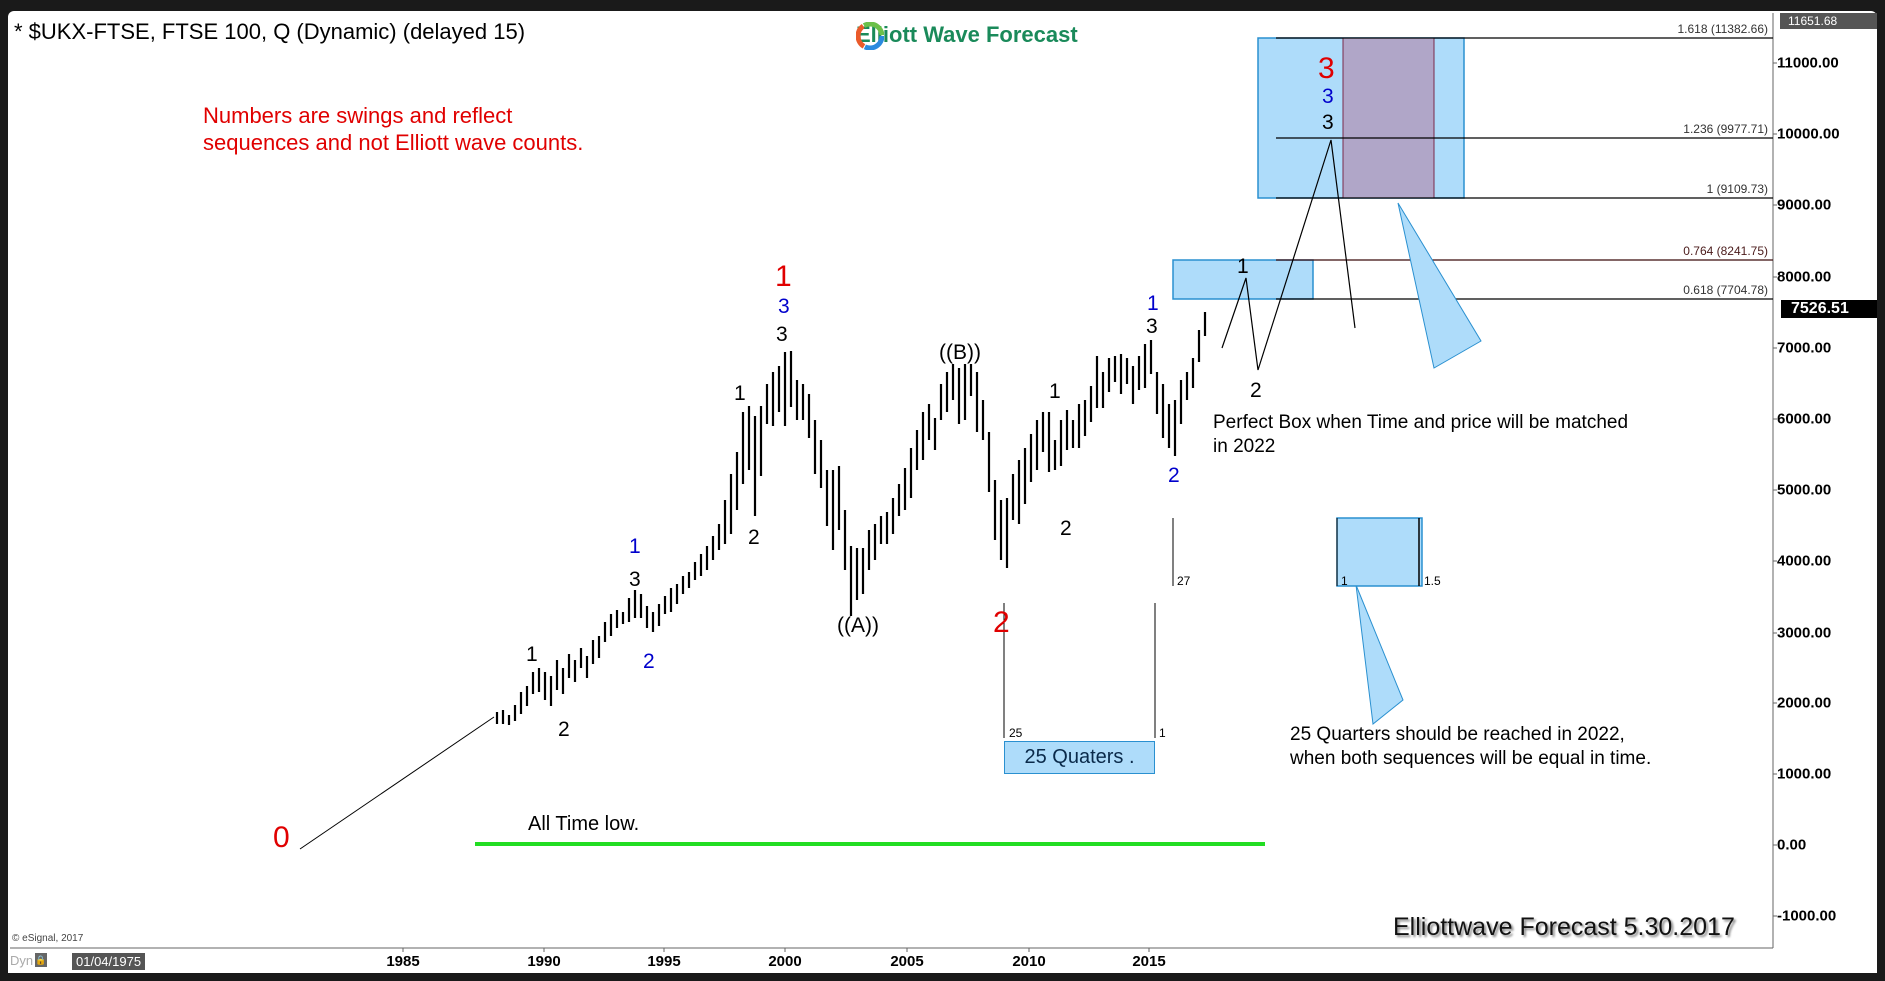  What do you see at coordinates (1184, 581) in the screenshot?
I see `time-marker: 27` at bounding box center [1184, 581].